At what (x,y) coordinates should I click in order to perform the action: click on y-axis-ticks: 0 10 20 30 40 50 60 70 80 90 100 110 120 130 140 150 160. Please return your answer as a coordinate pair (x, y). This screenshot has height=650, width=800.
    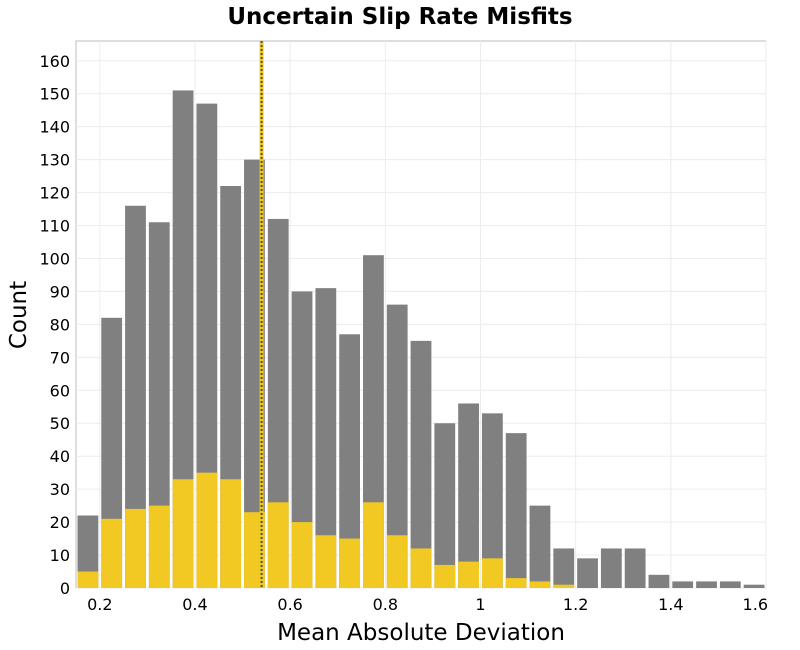
    Looking at the image, I should click on (54, 325).